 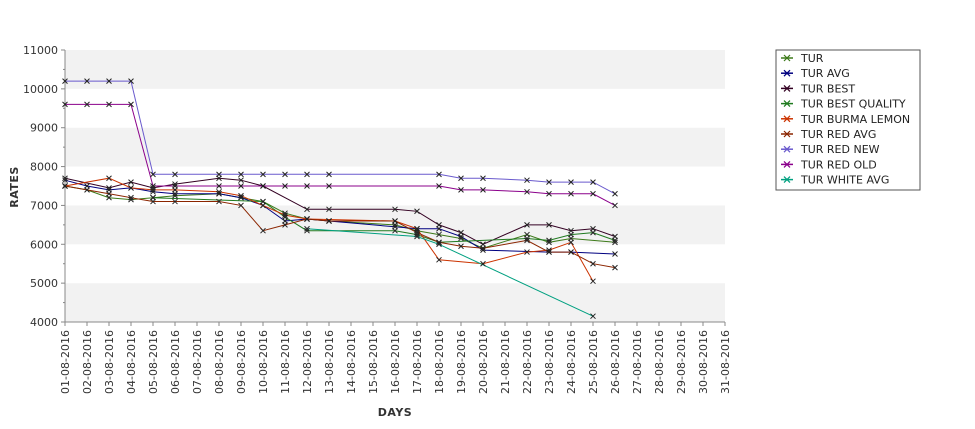 I want to click on legend-item: TUR RED AVG, so click(x=828, y=134).